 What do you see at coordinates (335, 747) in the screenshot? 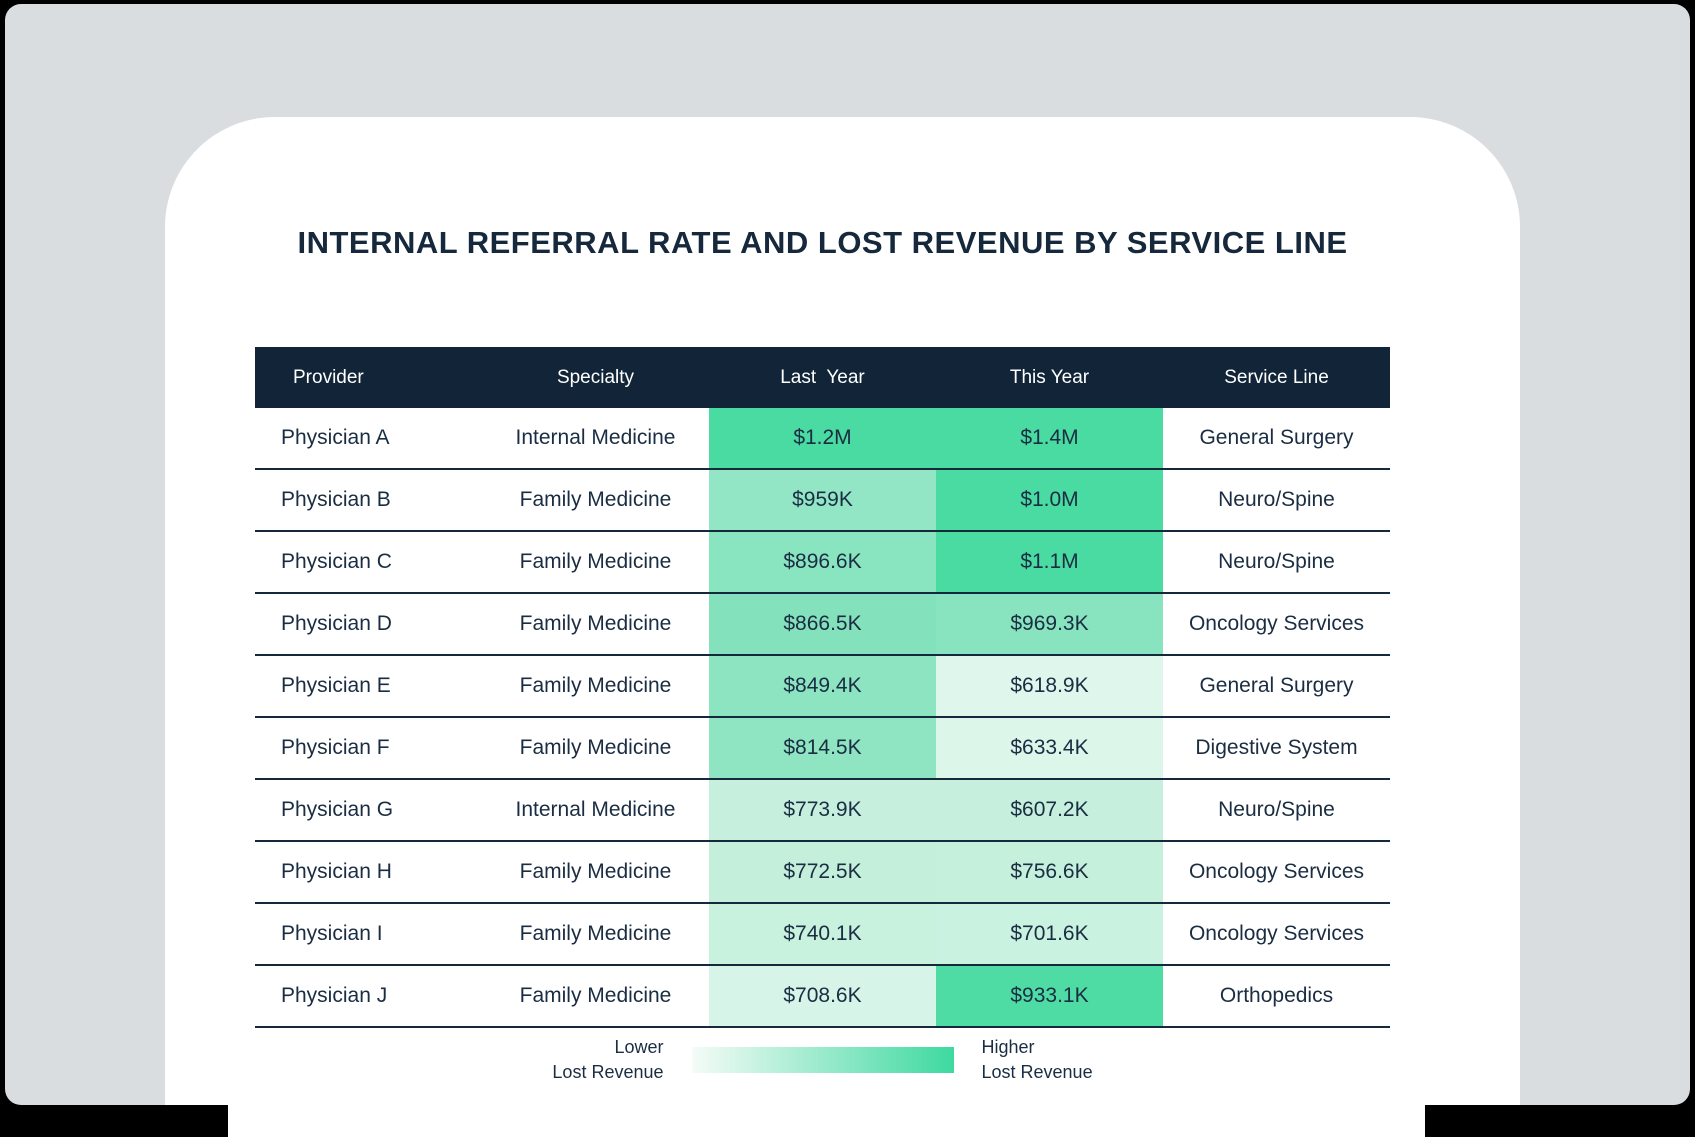
I see `provider-cell: Physician F` at bounding box center [335, 747].